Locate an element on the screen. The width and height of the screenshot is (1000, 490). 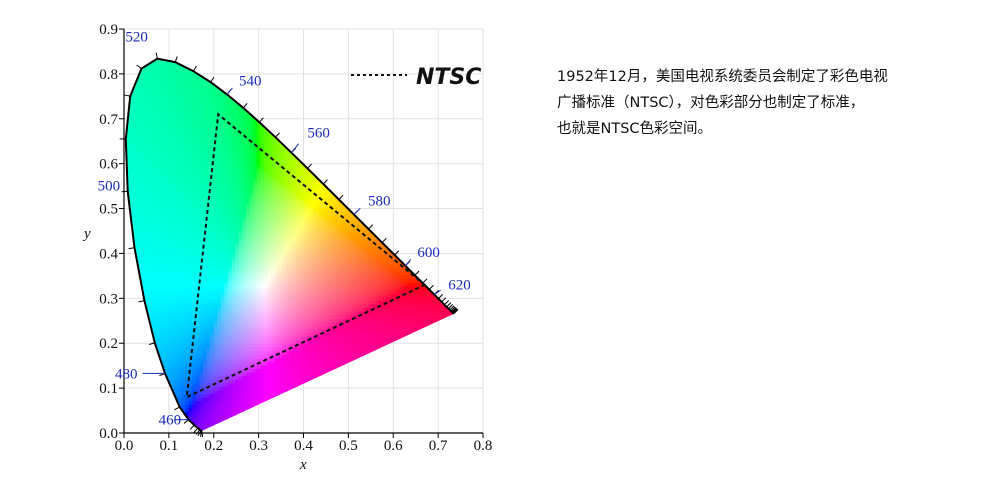
wavelength-label-480: 480 is located at coordinates (126, 374).